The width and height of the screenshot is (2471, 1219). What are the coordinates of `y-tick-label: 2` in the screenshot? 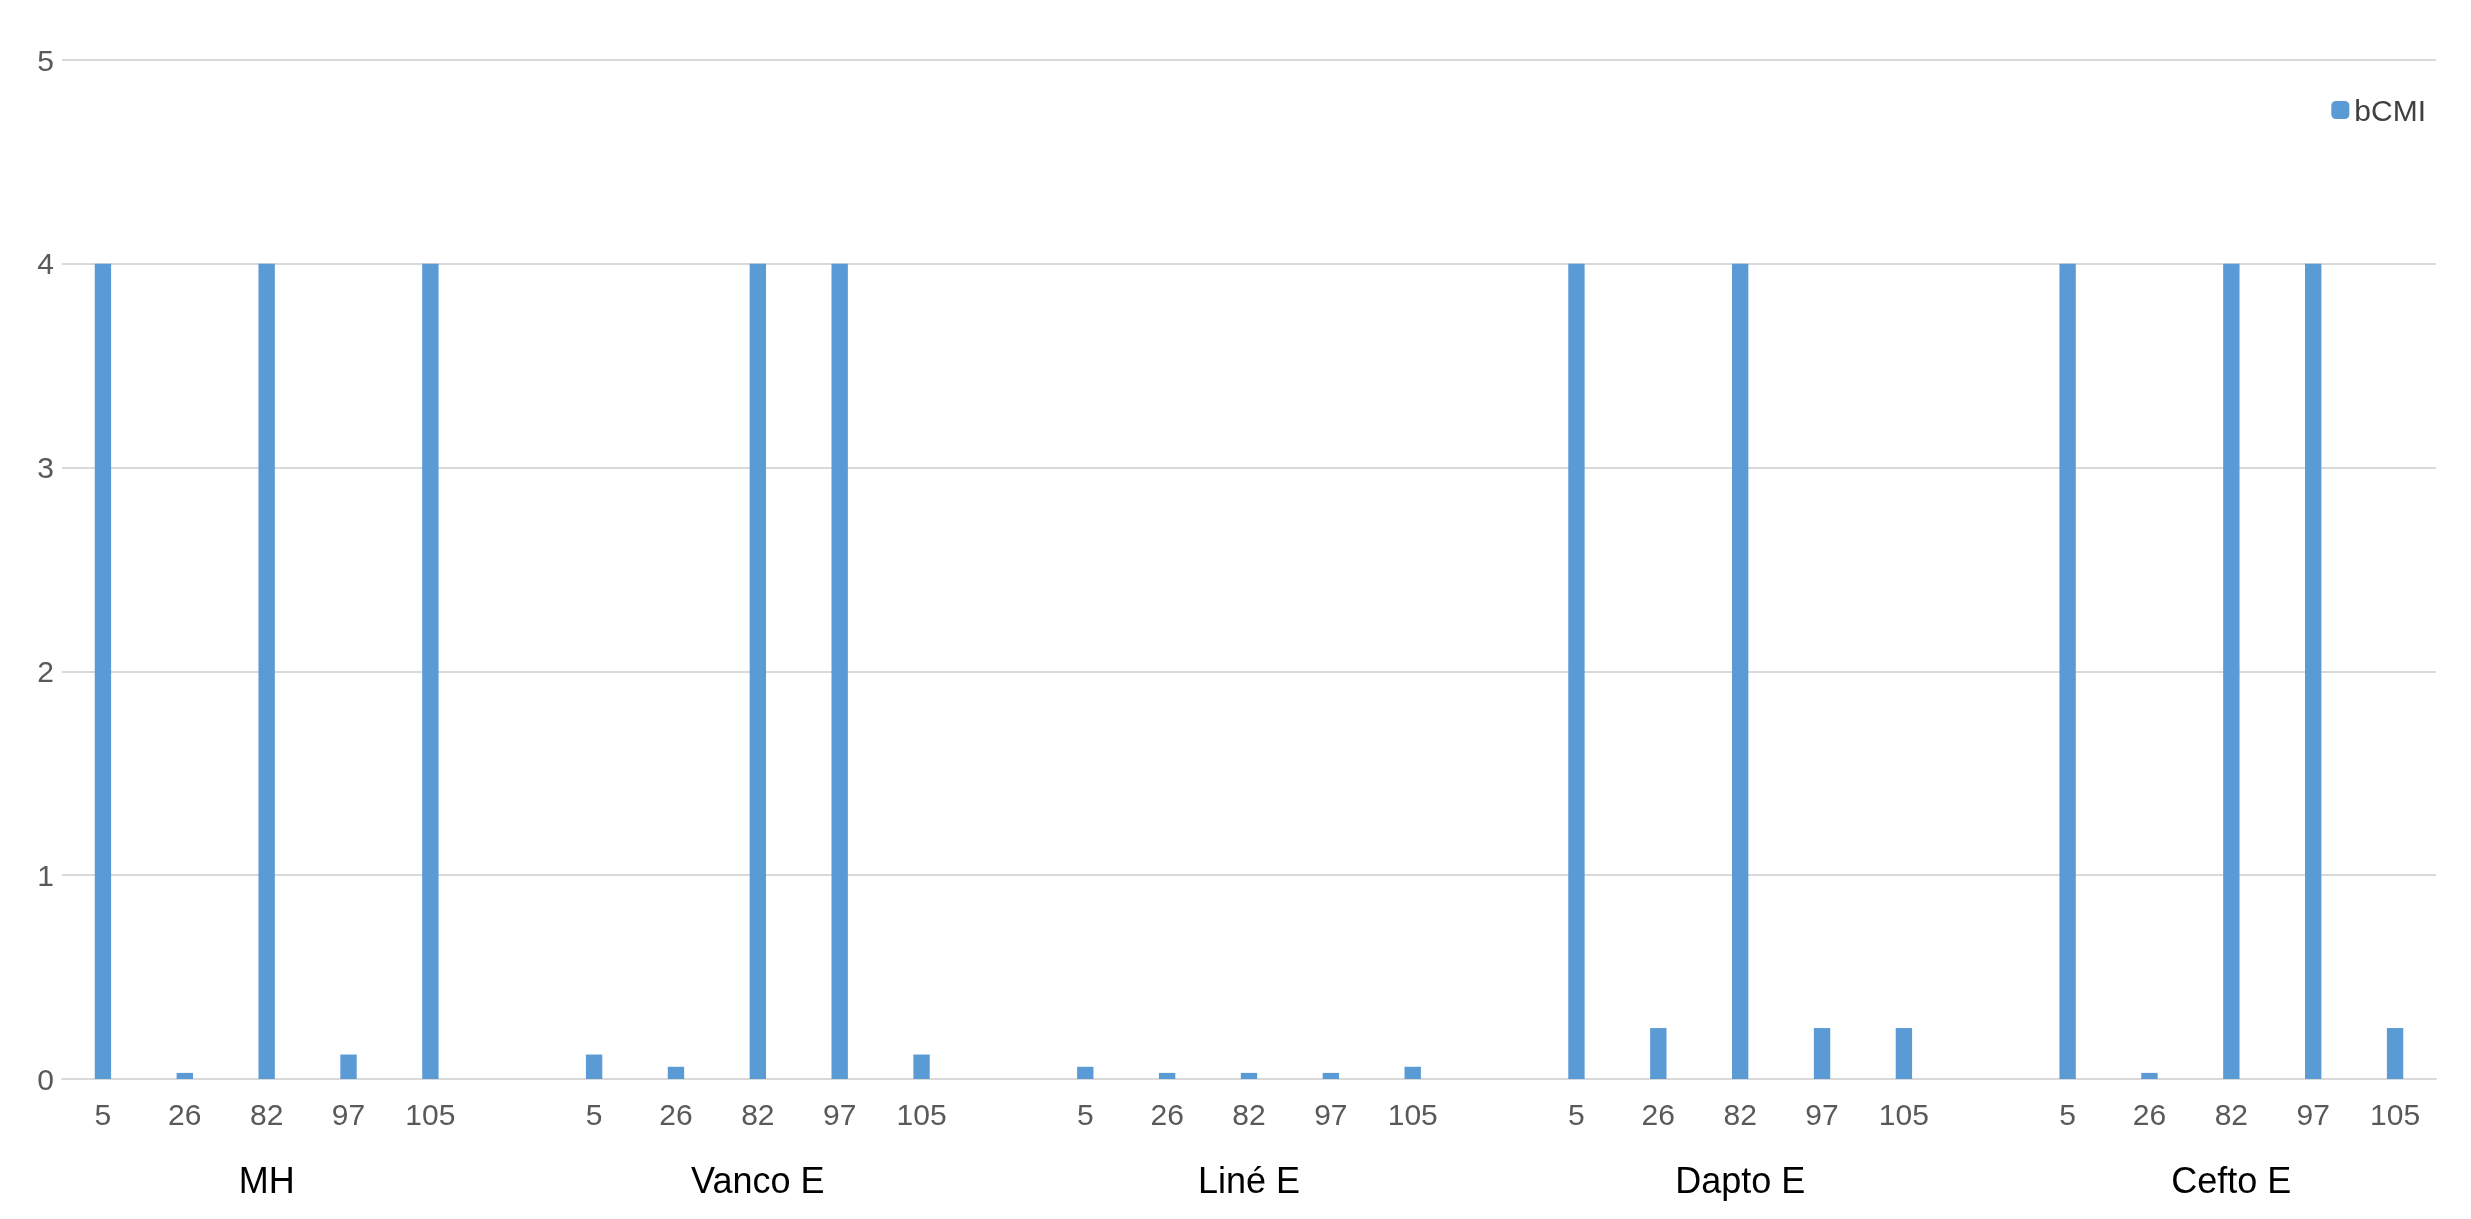 It's located at (45, 671).